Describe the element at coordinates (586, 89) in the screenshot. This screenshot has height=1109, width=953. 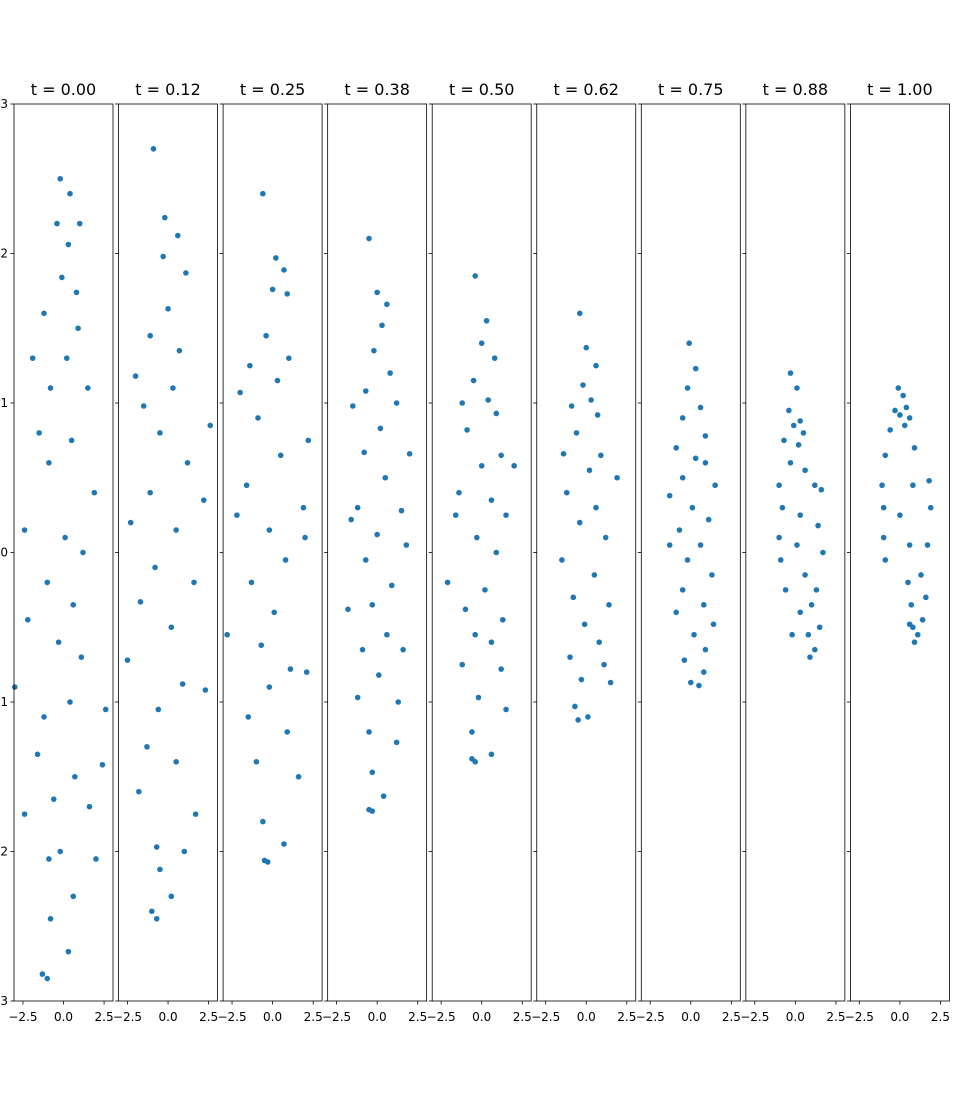
I see `panel-title: t = 0.62` at that location.